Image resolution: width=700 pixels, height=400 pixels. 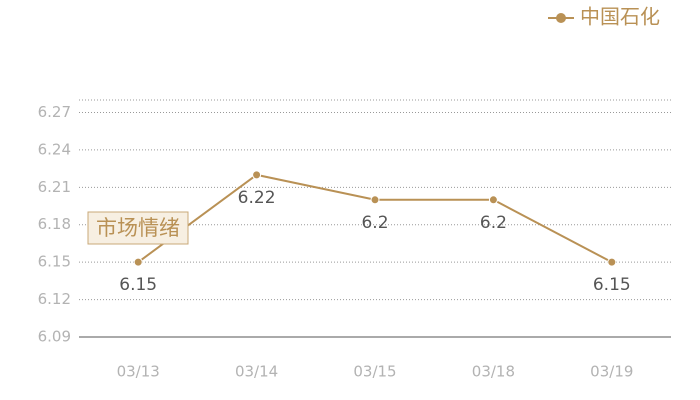 What do you see at coordinates (54, 337) in the screenshot?
I see `y-tick-label: 6.09` at bounding box center [54, 337].